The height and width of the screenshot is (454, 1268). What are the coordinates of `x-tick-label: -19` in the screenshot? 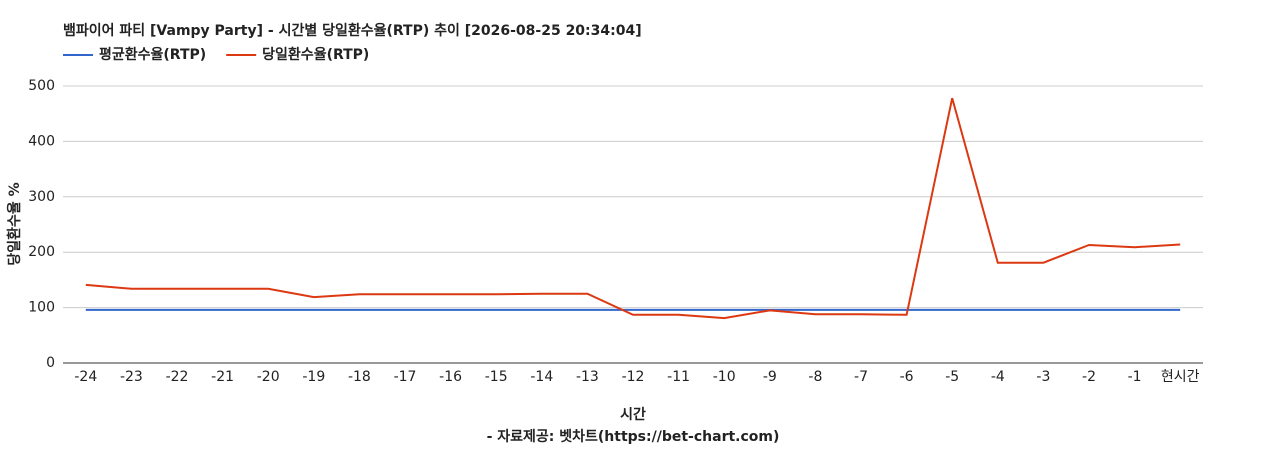 It's located at (313, 377).